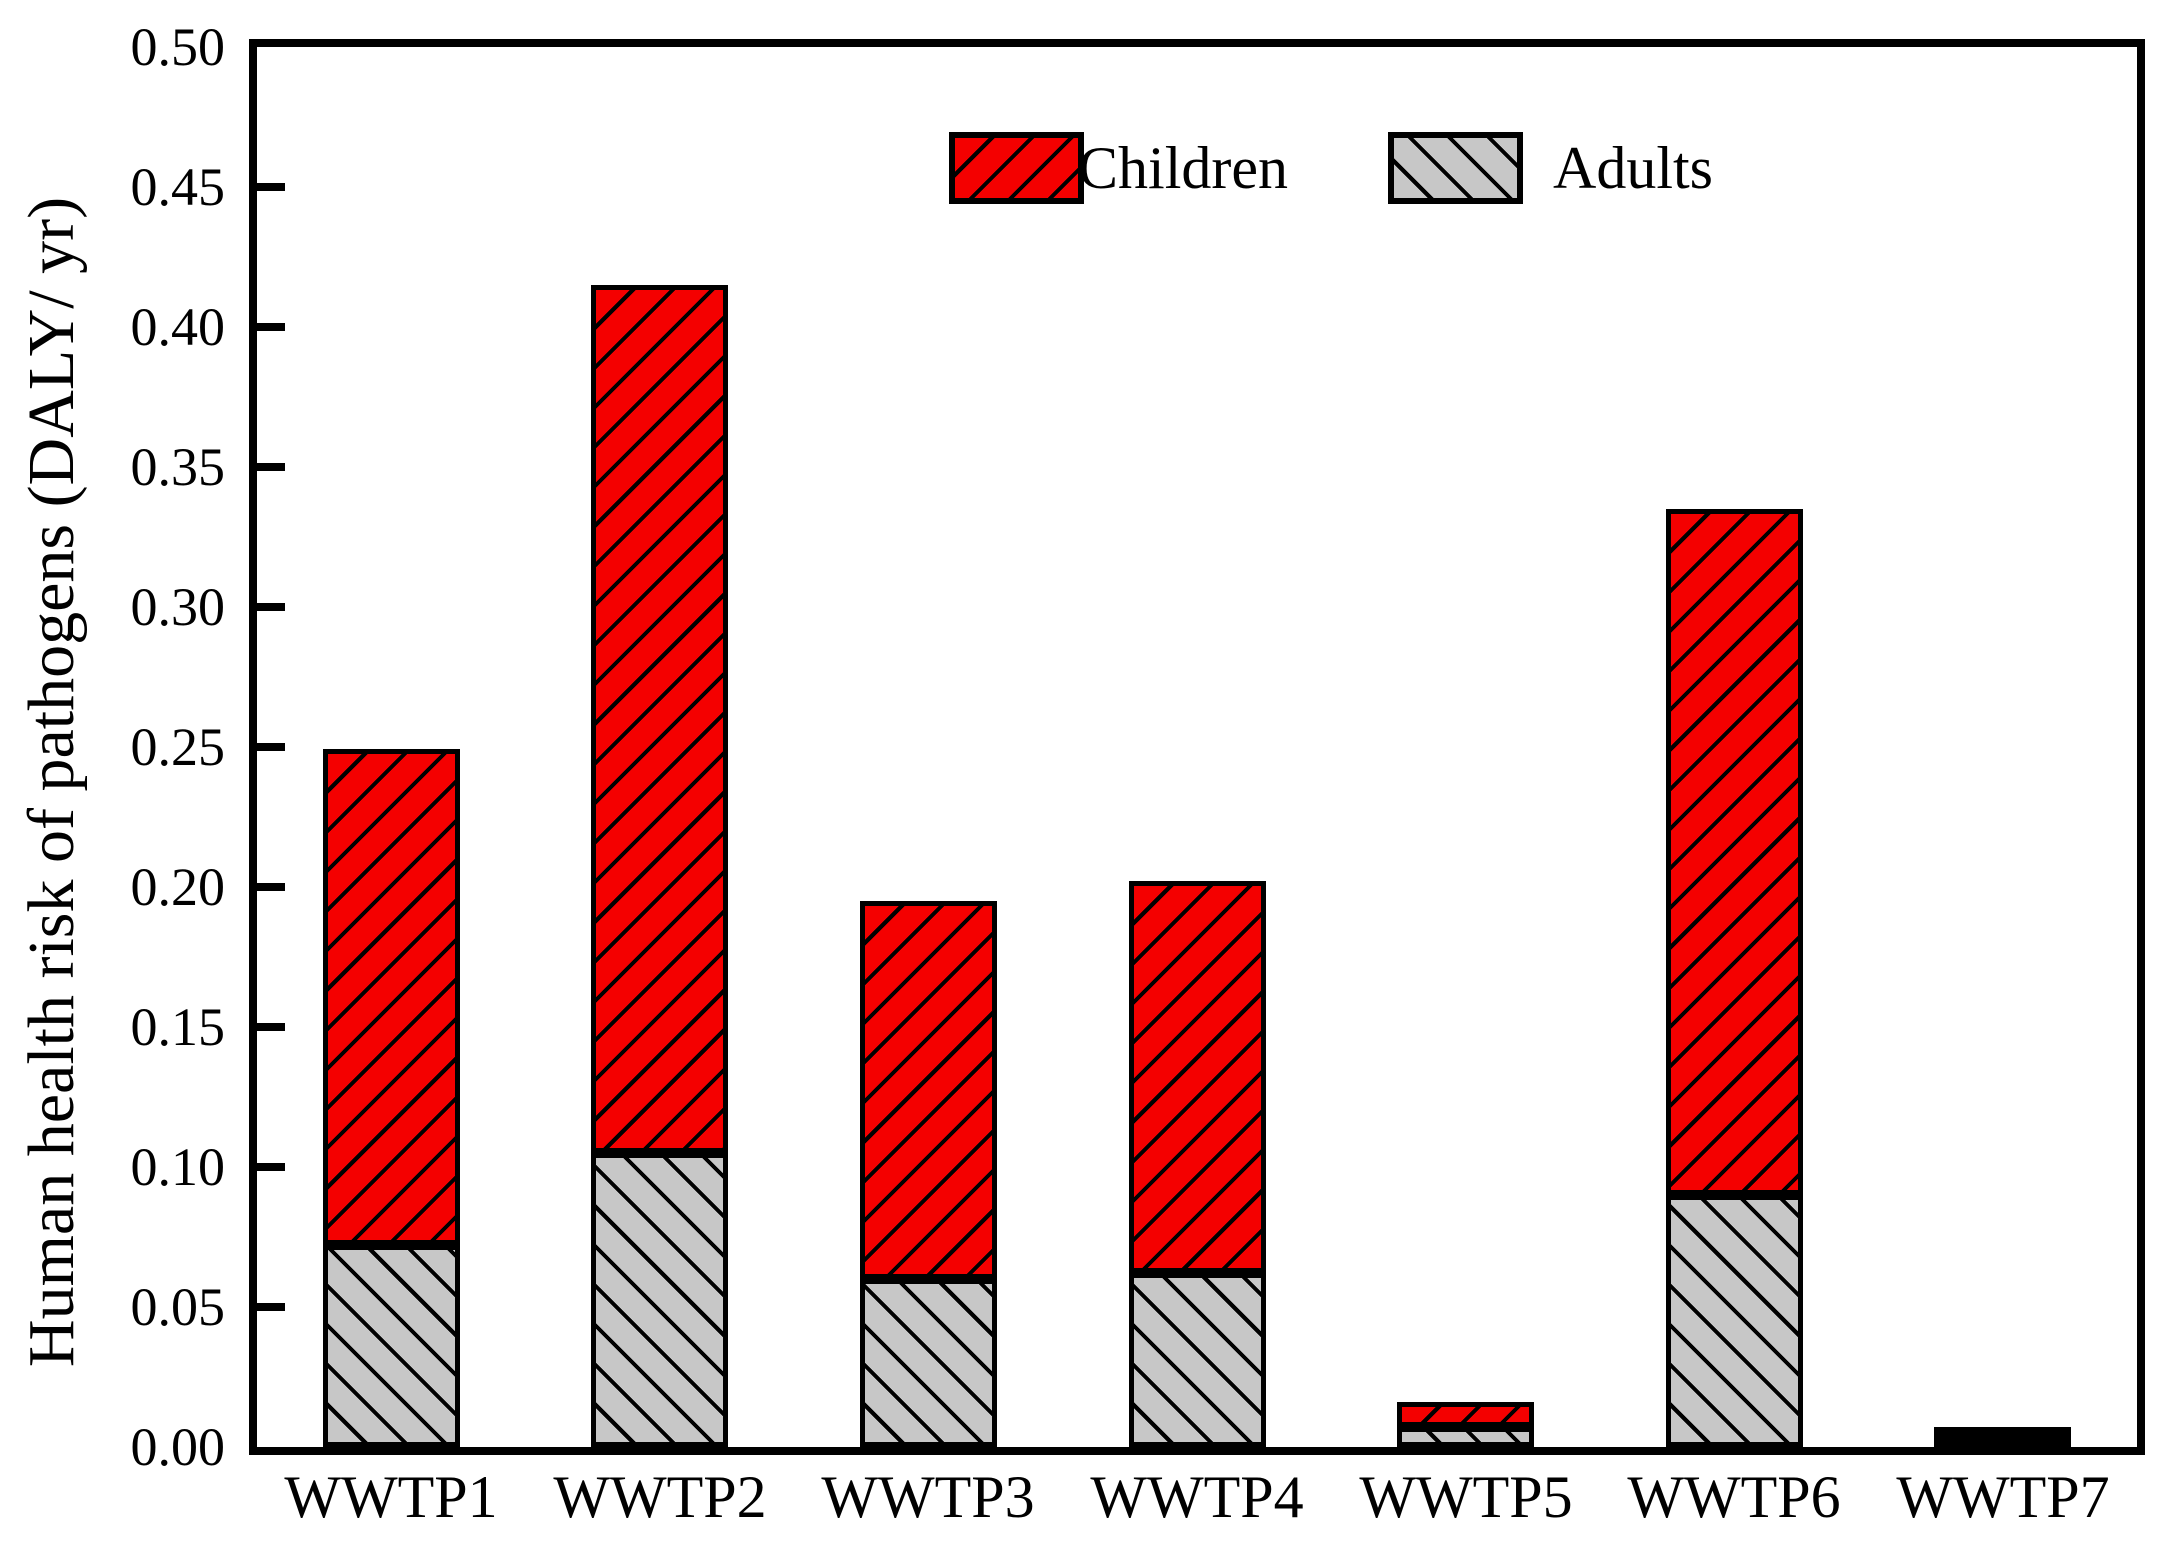  What do you see at coordinates (1465, 1414) in the screenshot?
I see `bar-segment-children-wwtp5` at bounding box center [1465, 1414].